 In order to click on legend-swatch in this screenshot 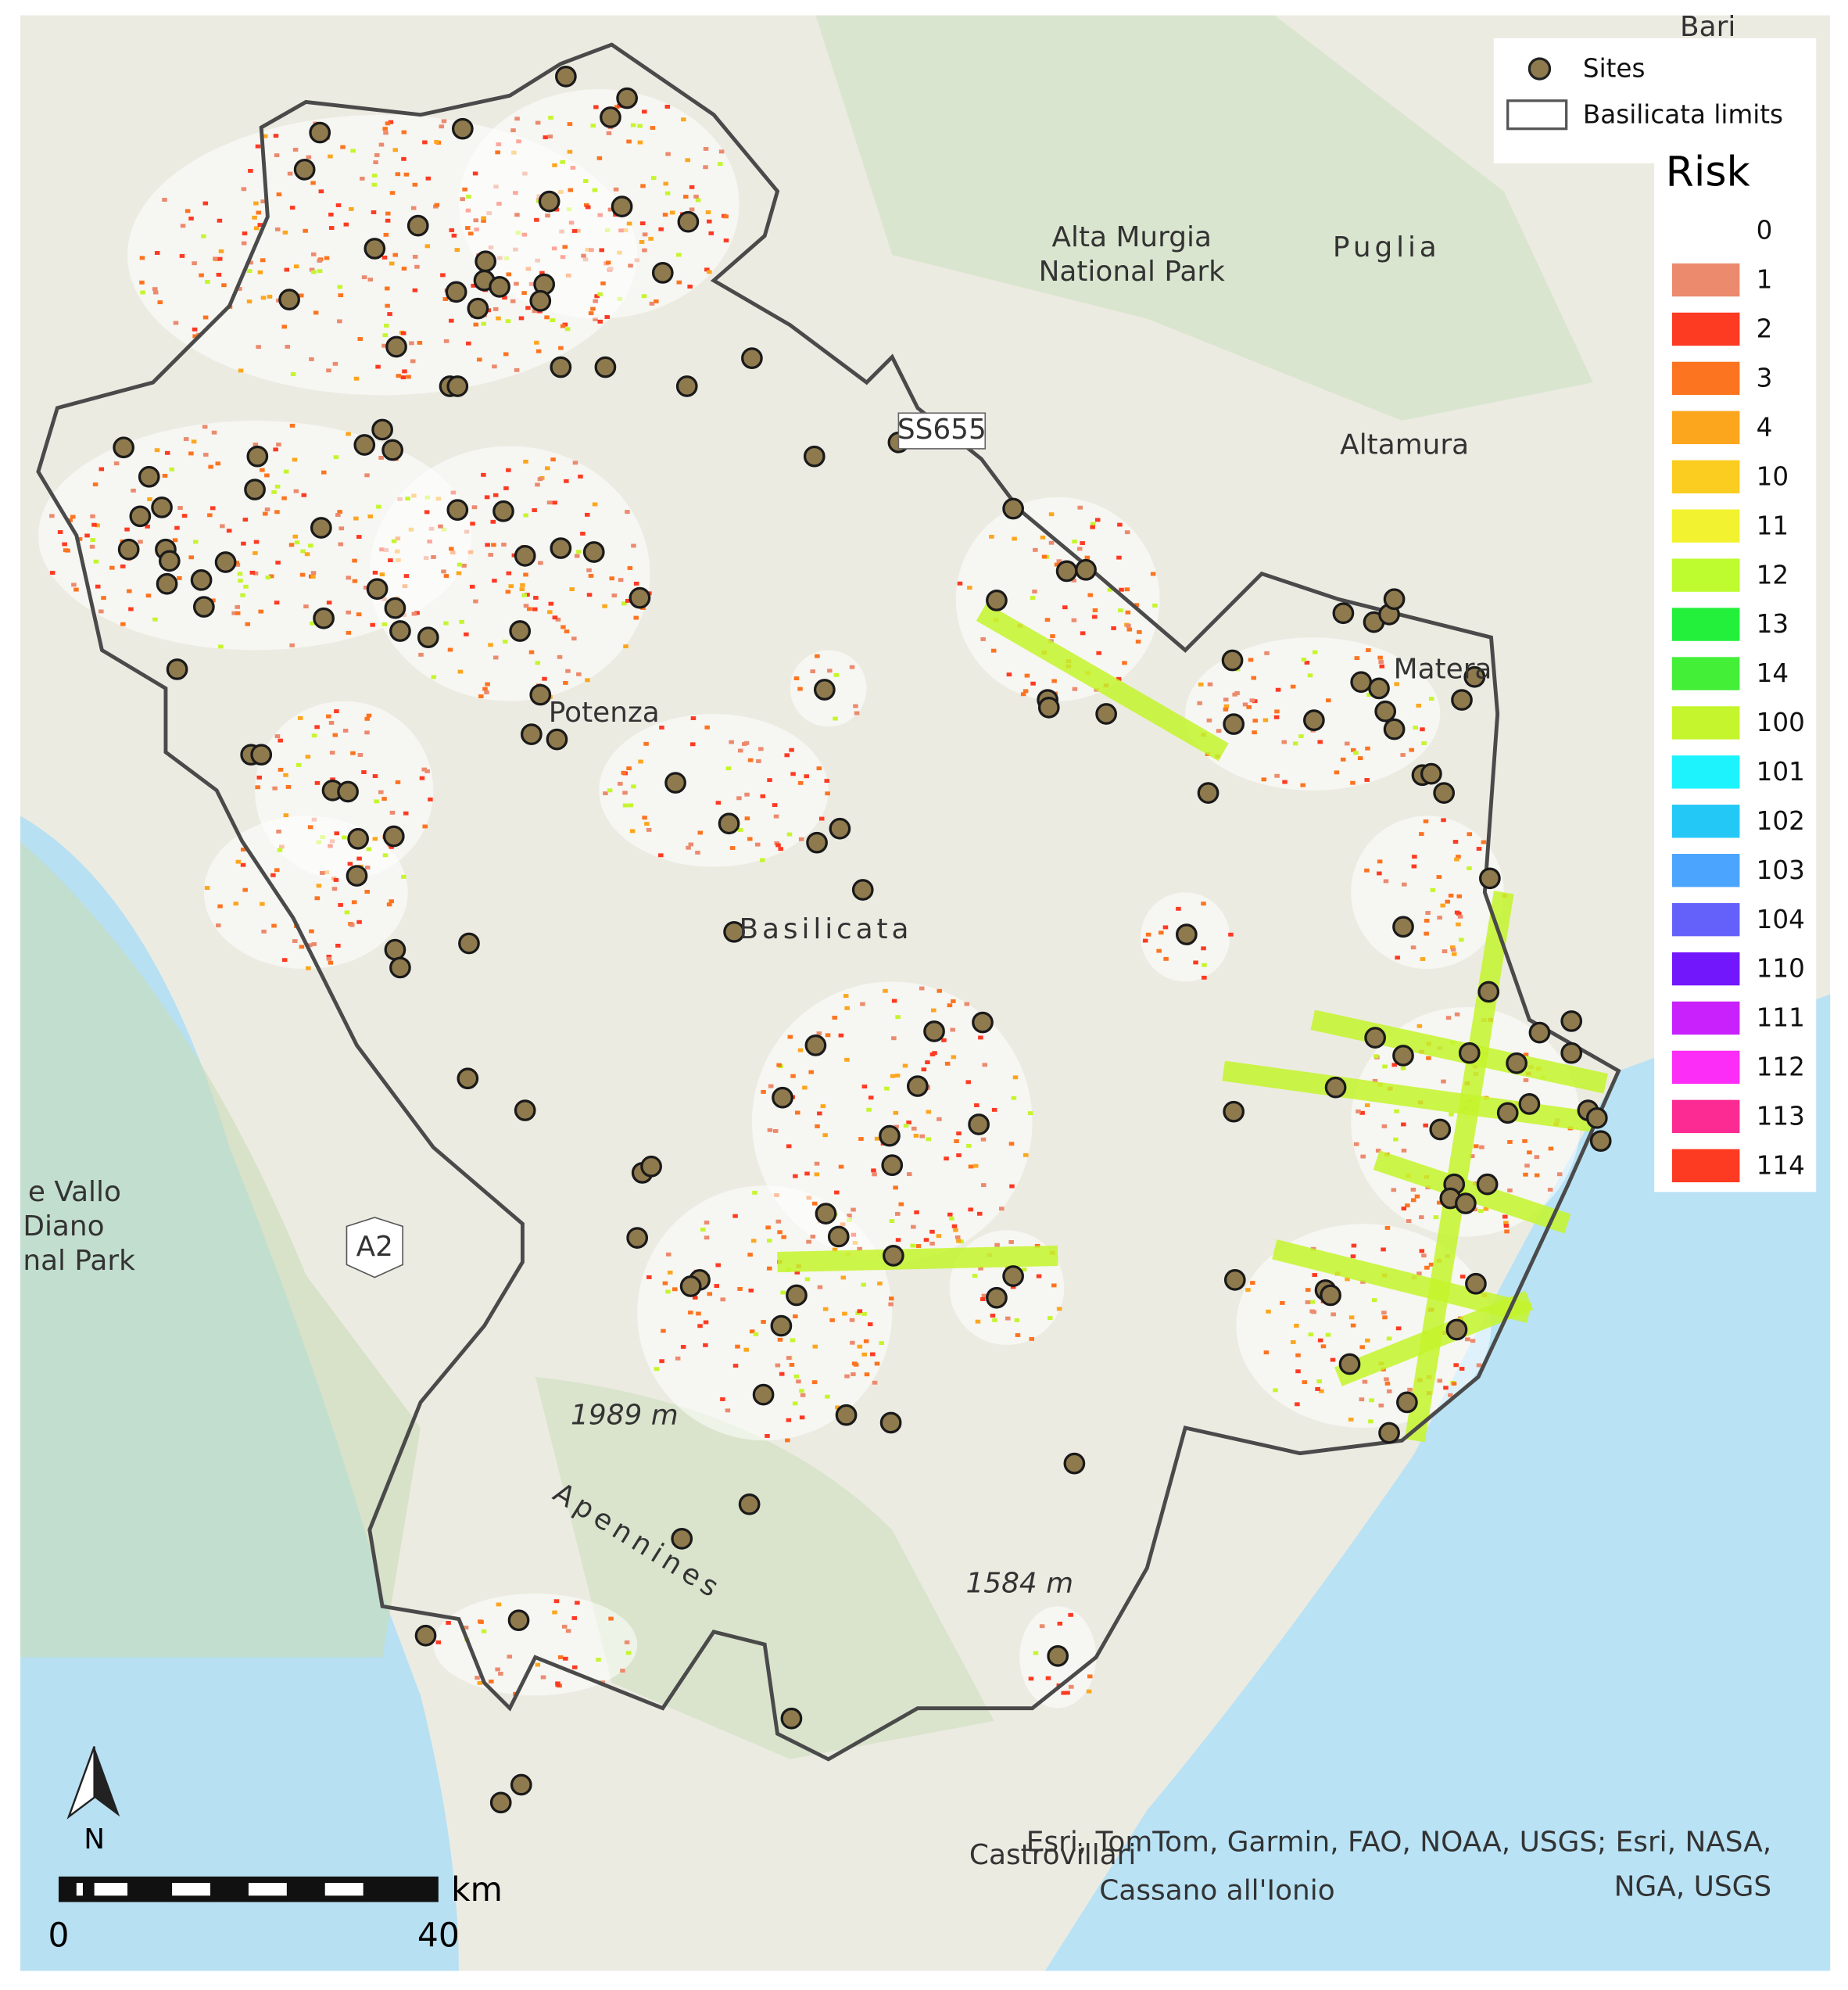, I will do `click(1706, 575)`.